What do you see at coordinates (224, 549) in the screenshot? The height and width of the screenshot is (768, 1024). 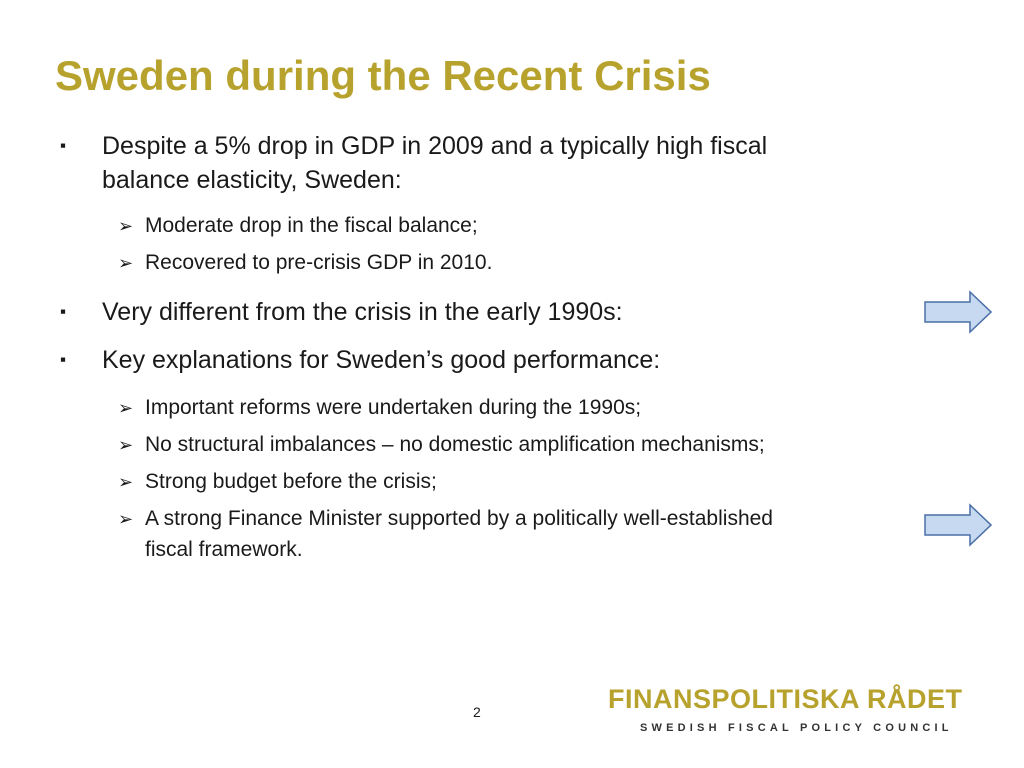 I see `sub-bullet-text: fiscal framework.` at bounding box center [224, 549].